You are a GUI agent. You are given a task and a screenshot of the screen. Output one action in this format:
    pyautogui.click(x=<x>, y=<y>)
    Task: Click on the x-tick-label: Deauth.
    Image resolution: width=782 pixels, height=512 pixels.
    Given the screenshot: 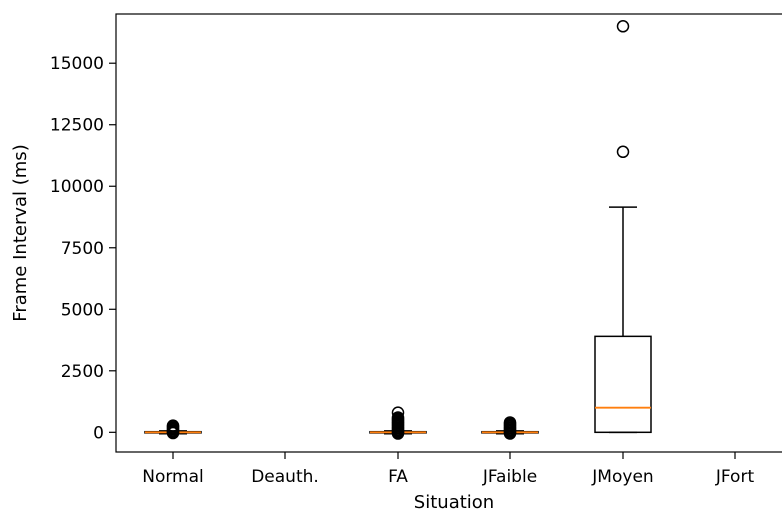 What is the action you would take?
    pyautogui.click(x=285, y=477)
    